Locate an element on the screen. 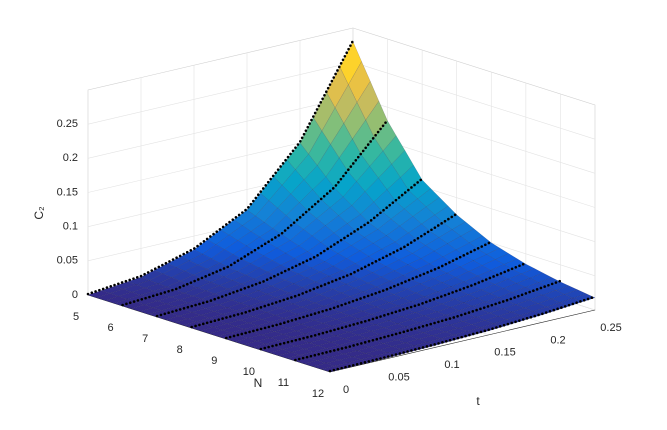 This screenshot has width=667, height=430. x-tick-label: 11 is located at coordinates (283, 383).